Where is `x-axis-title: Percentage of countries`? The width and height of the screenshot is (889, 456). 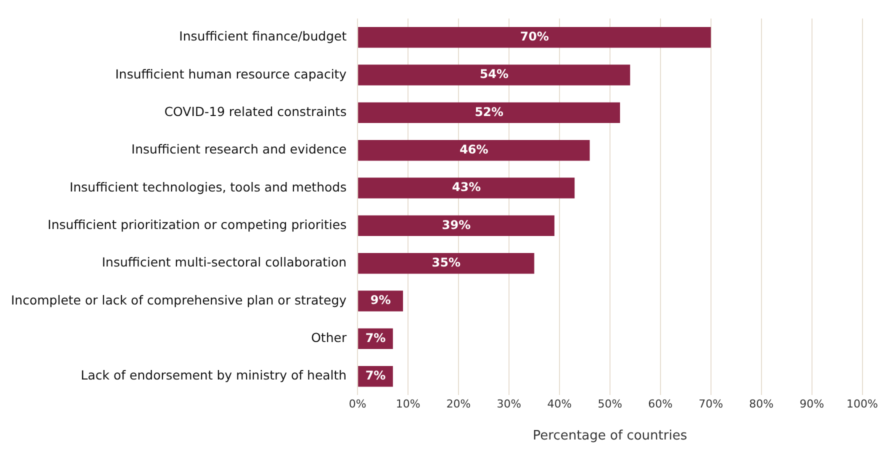
x-axis-title: Percentage of countries is located at coordinates (610, 436).